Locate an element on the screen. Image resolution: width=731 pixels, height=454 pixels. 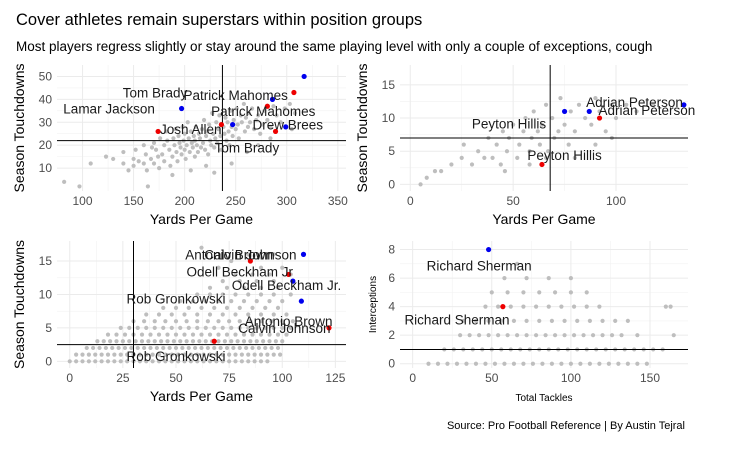
y-tick-label: 30 is located at coordinates (46, 122).